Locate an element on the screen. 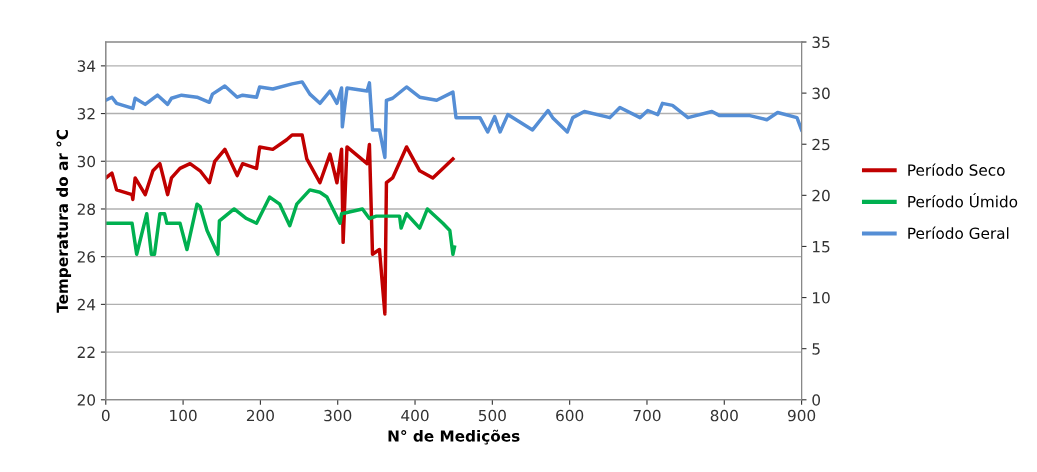 The height and width of the screenshot is (472, 1037). x-tick-label: 800 is located at coordinates (724, 415).